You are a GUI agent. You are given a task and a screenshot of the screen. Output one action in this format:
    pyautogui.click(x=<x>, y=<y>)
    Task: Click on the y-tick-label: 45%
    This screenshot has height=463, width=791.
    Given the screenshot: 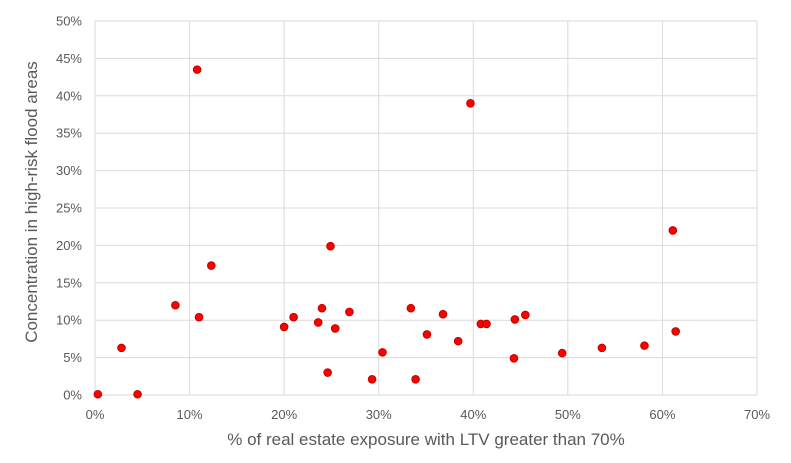 What is the action you would take?
    pyautogui.click(x=69, y=58)
    